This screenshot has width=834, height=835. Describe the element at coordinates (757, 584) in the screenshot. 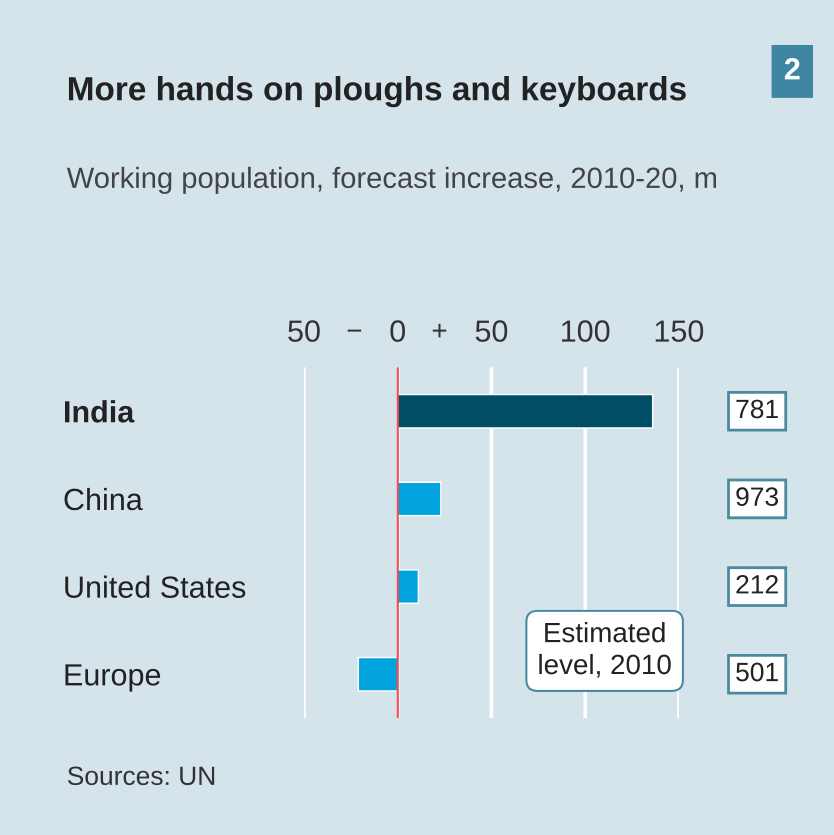

I see `text: 212` at that location.